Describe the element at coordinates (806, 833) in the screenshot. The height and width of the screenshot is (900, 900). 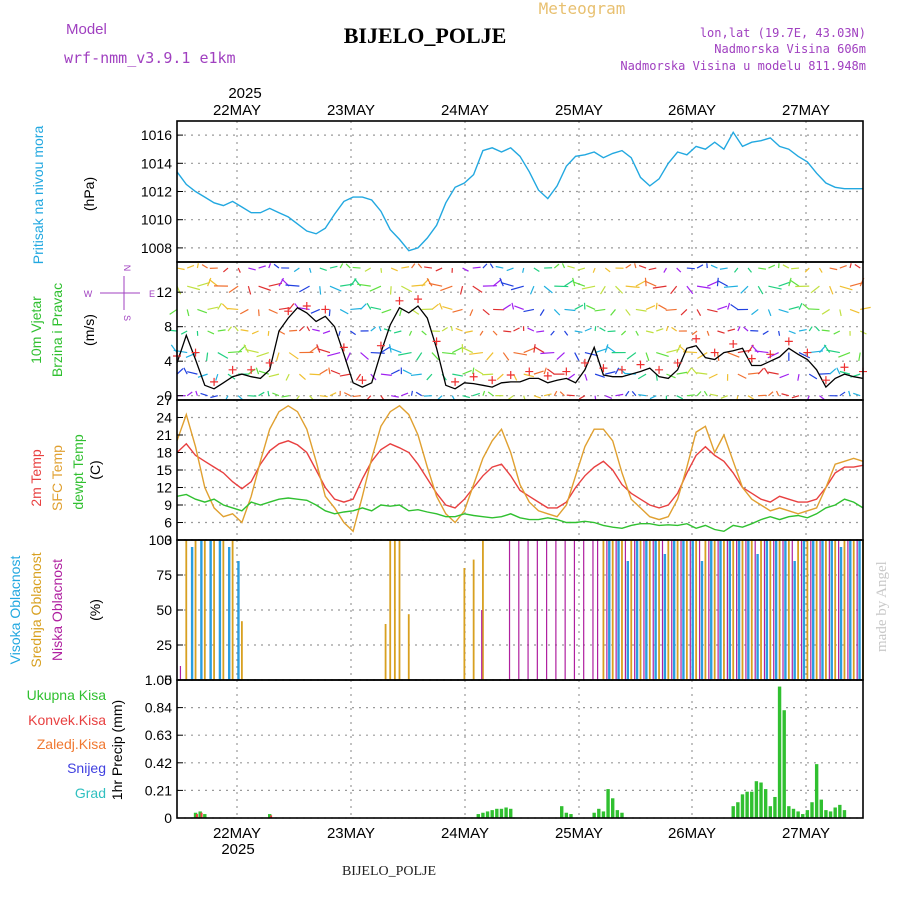
I see `day-label-bottom-5: 27MAY` at that location.